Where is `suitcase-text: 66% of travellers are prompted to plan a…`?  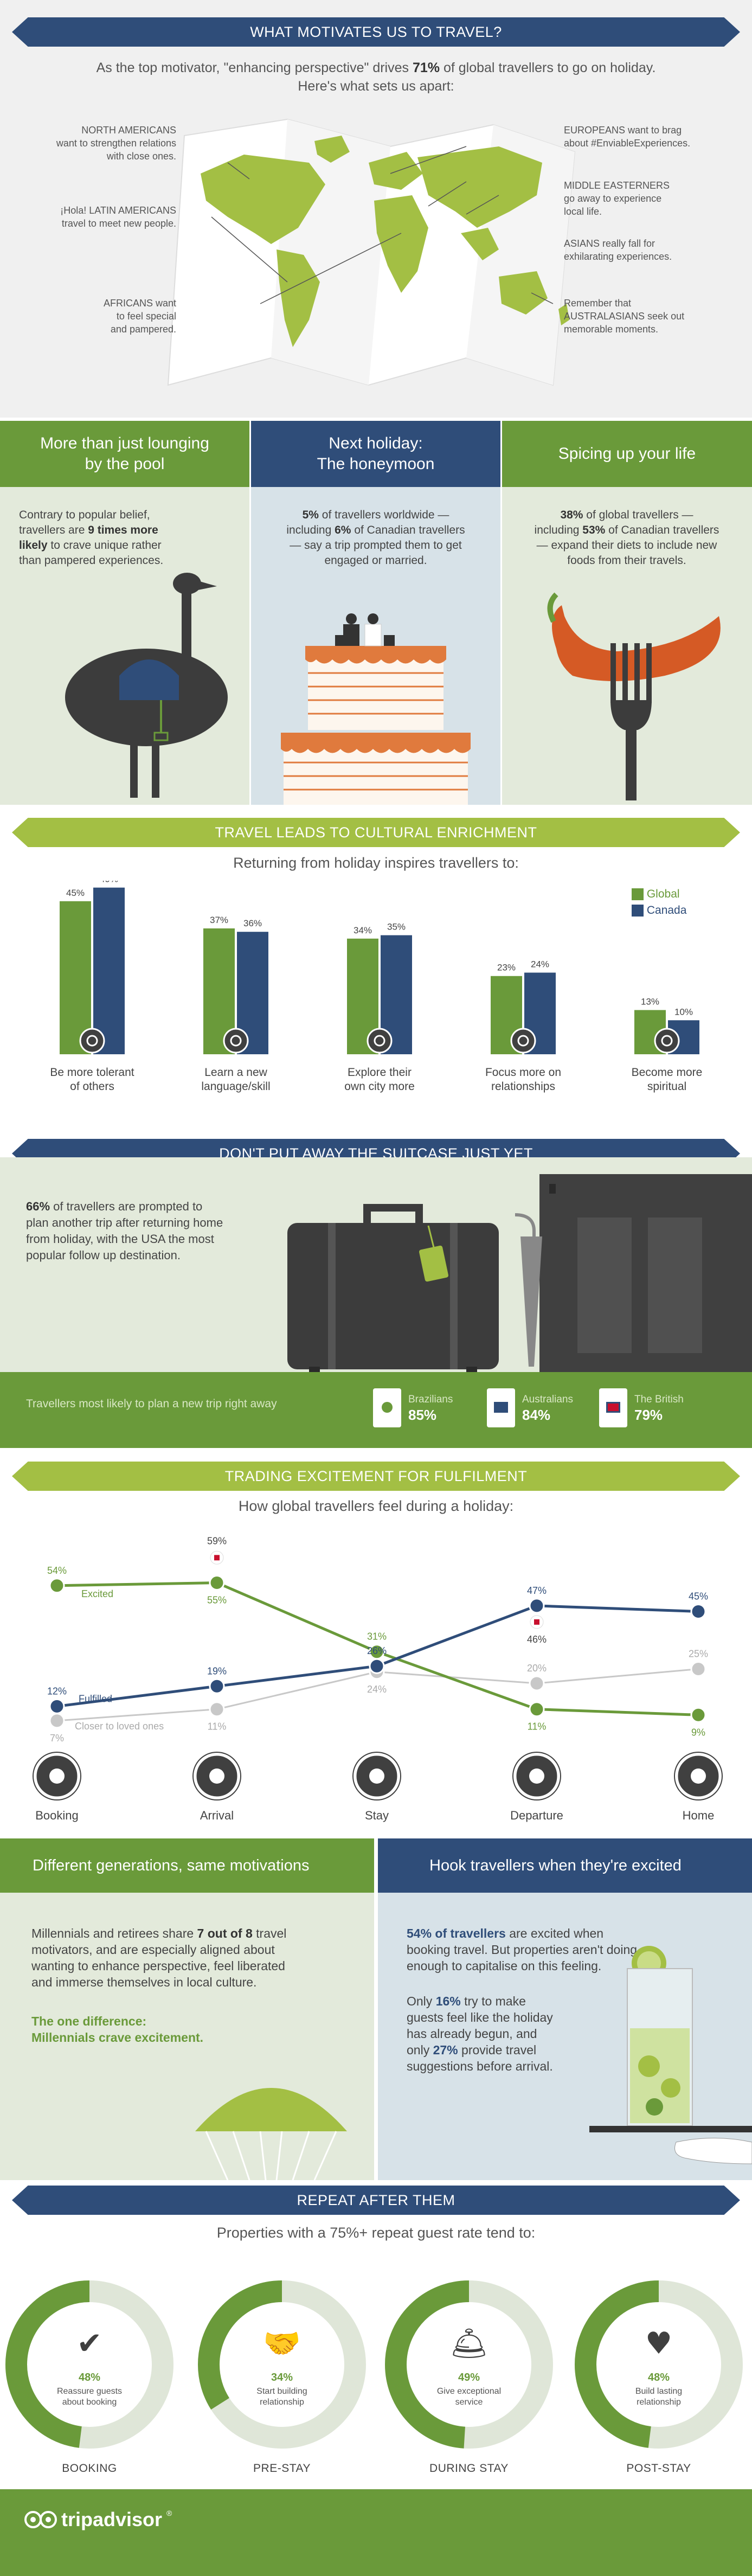 suitcase-text: 66% of travellers are prompted to plan a… is located at coordinates (124, 1231).